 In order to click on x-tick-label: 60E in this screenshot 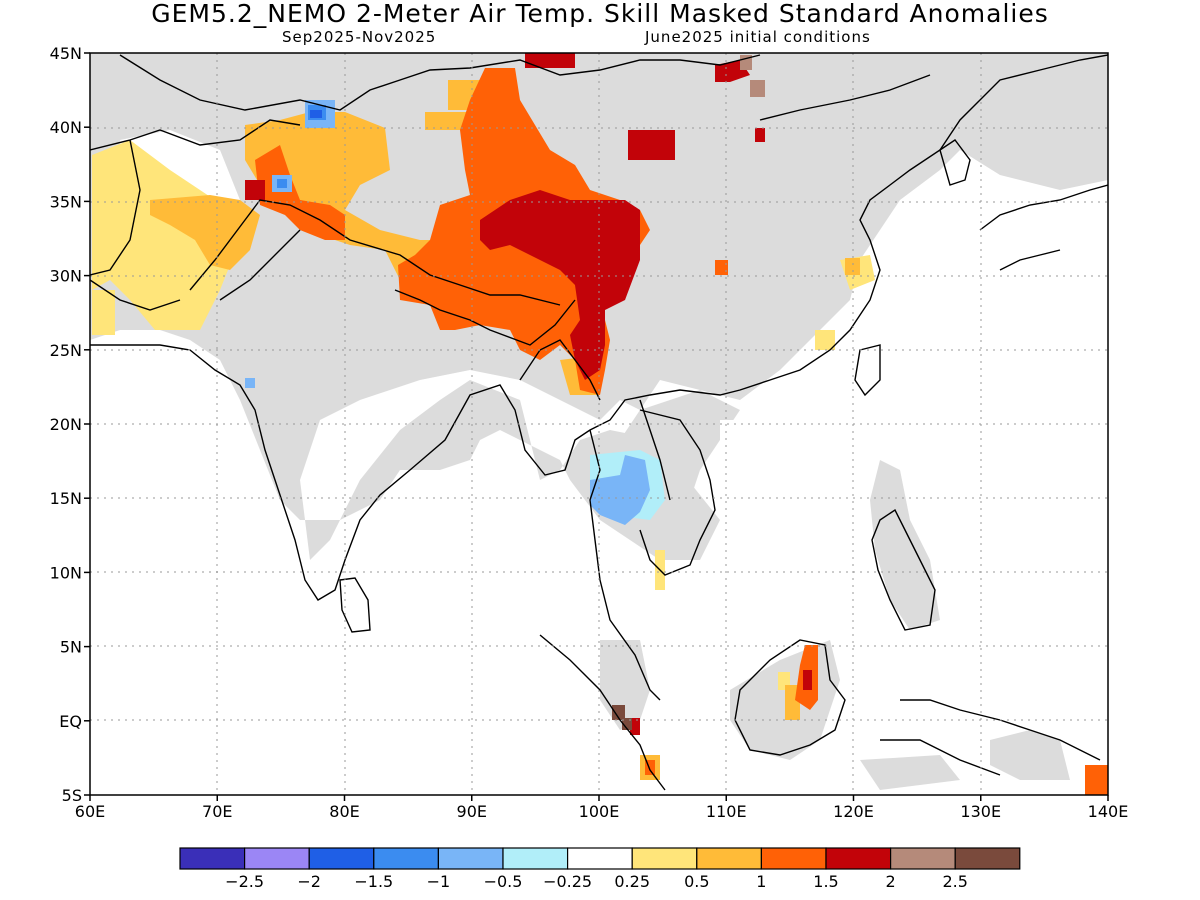, I will do `click(90, 811)`.